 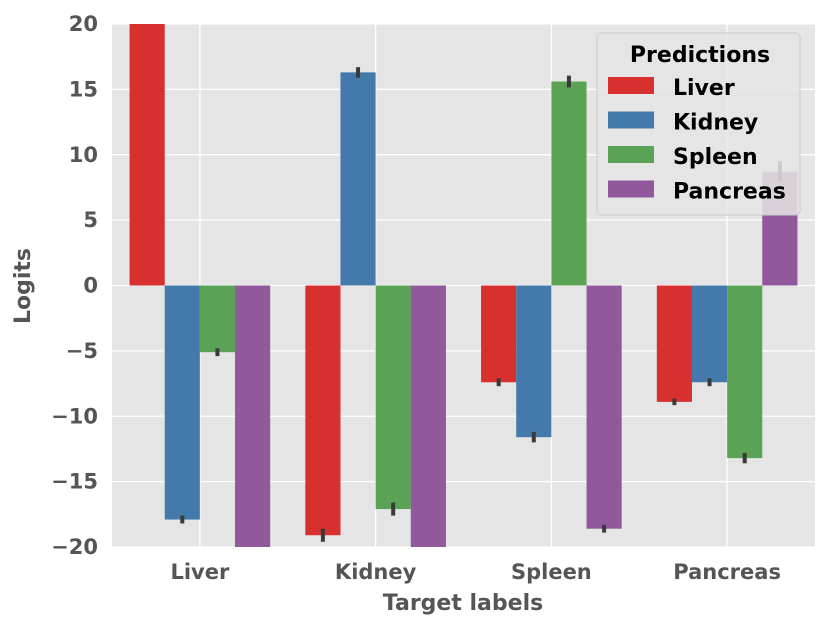 What do you see at coordinates (715, 123) in the screenshot?
I see `legend-entry-label: Kidney` at bounding box center [715, 123].